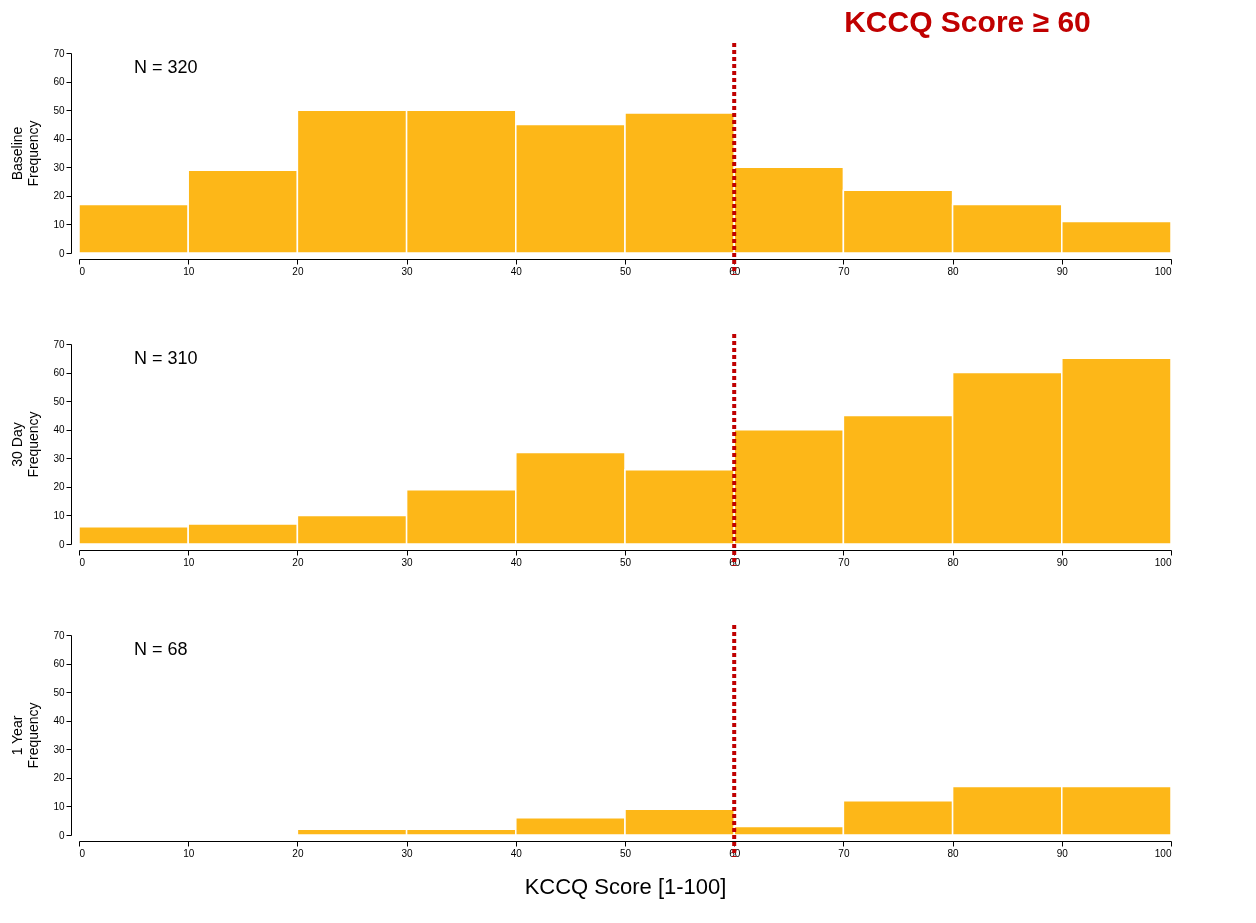  I want to click on annotation: N = 310, so click(166, 358).